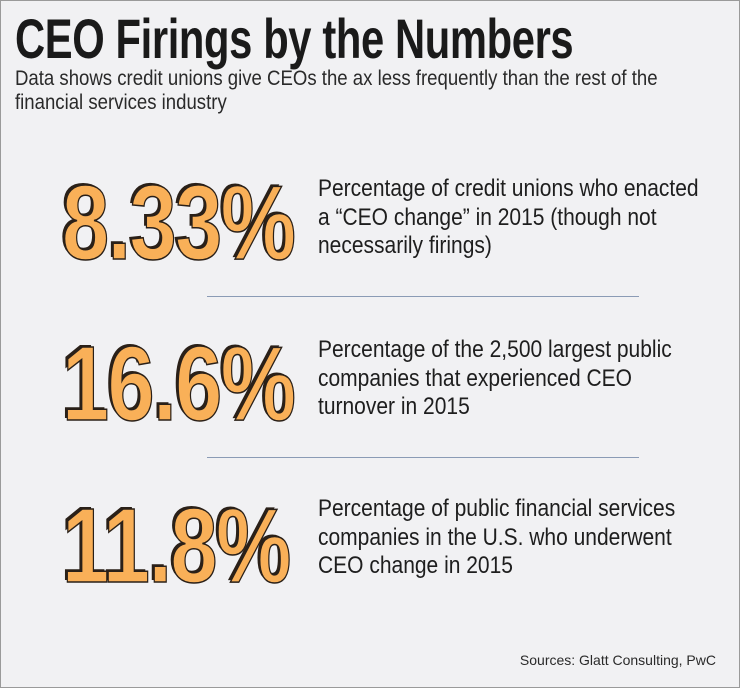  I want to click on stat-value: 8.33%, so click(178, 223).